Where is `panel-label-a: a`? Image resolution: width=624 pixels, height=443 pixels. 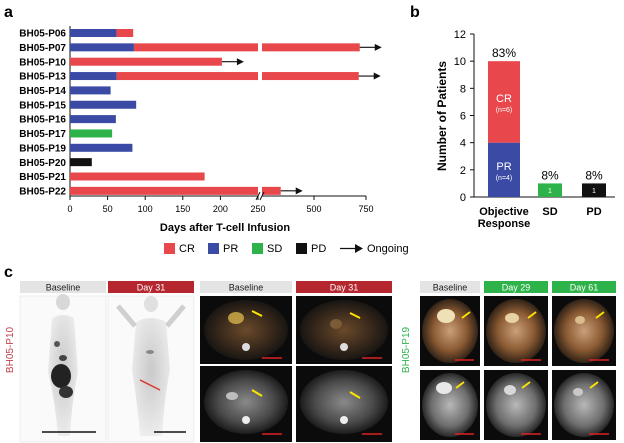 panel-label-a: a is located at coordinates (8, 12).